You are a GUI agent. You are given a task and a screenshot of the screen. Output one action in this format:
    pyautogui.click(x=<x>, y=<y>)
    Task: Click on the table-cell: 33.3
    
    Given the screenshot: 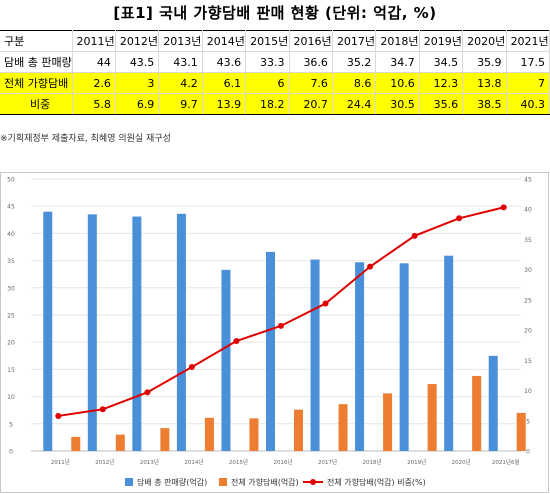 What is the action you would take?
    pyautogui.click(x=267, y=62)
    